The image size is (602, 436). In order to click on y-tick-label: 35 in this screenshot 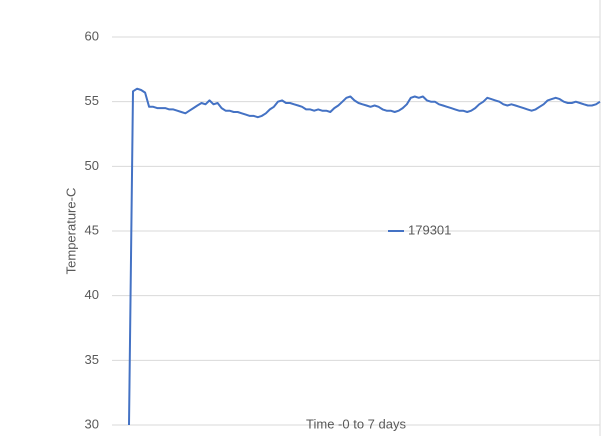, I will do `click(92, 359)`.